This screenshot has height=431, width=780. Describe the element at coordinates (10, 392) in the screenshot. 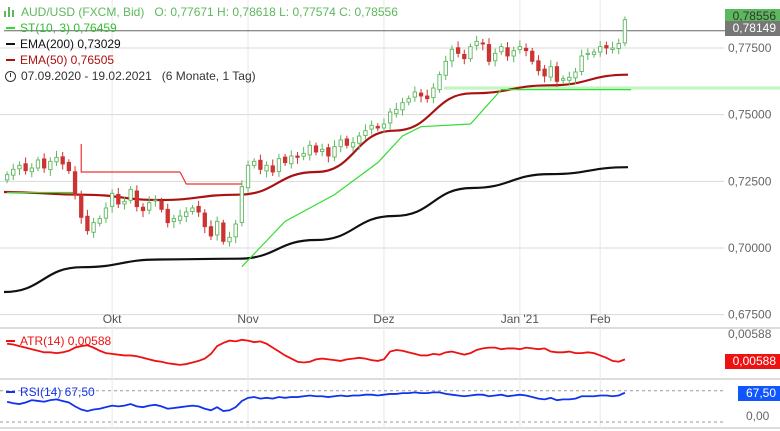

I see `rsi-swatch` at that location.